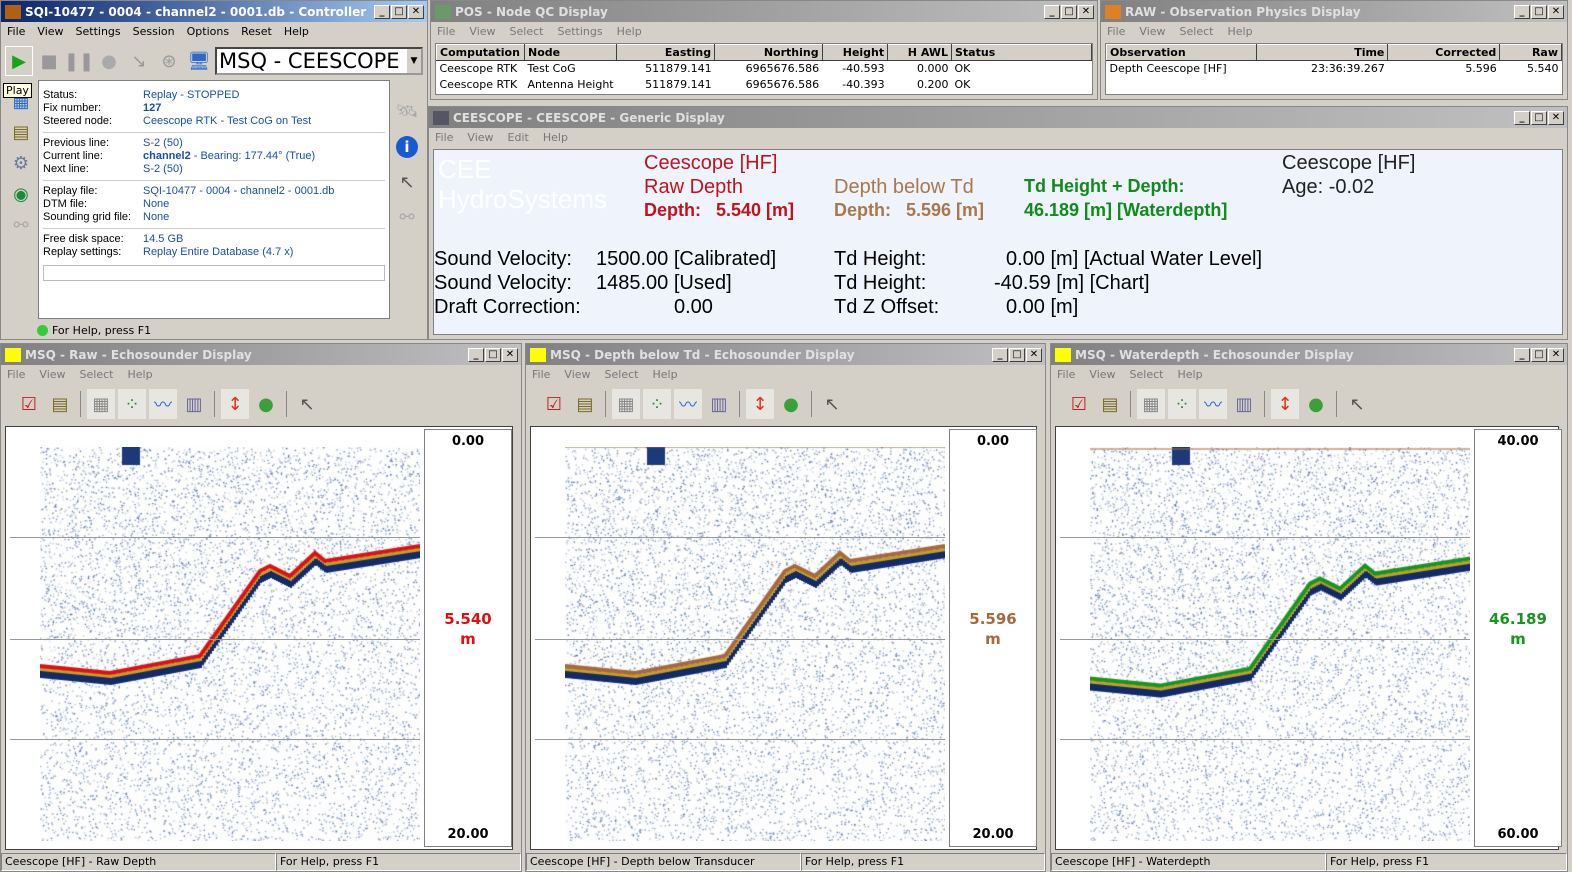 The image size is (1572, 872). Describe the element at coordinates (256, 31) in the screenshot. I see `menu-reset: Reset` at that location.